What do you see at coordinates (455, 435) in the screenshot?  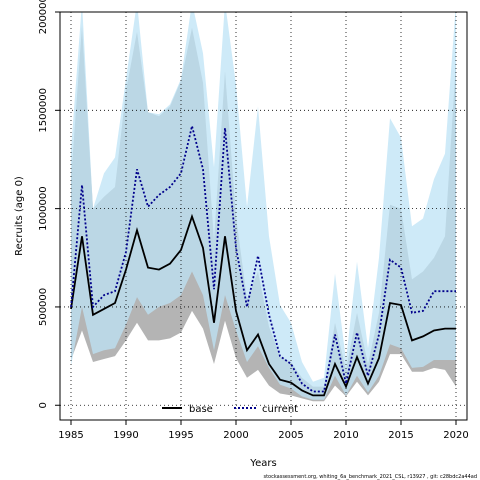 I see `x-tick-label: 2020` at bounding box center [455, 435].